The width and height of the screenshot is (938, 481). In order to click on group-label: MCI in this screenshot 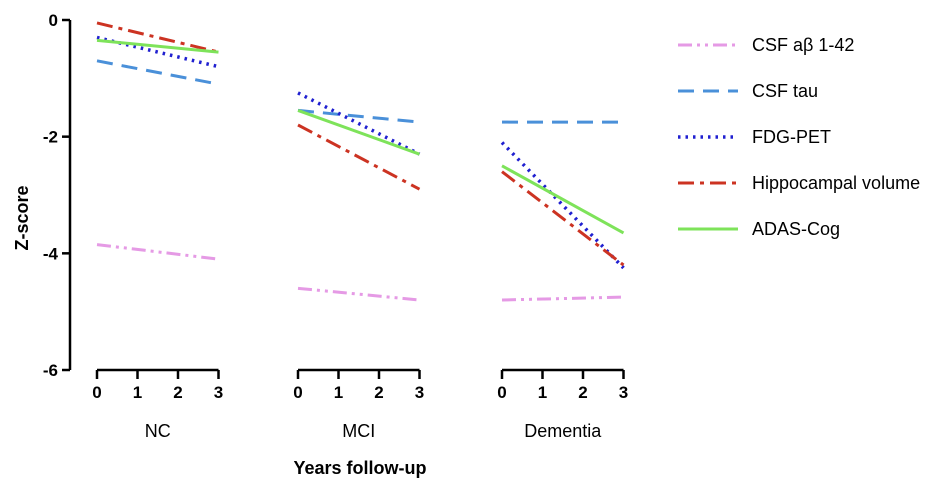, I will do `click(358, 431)`.